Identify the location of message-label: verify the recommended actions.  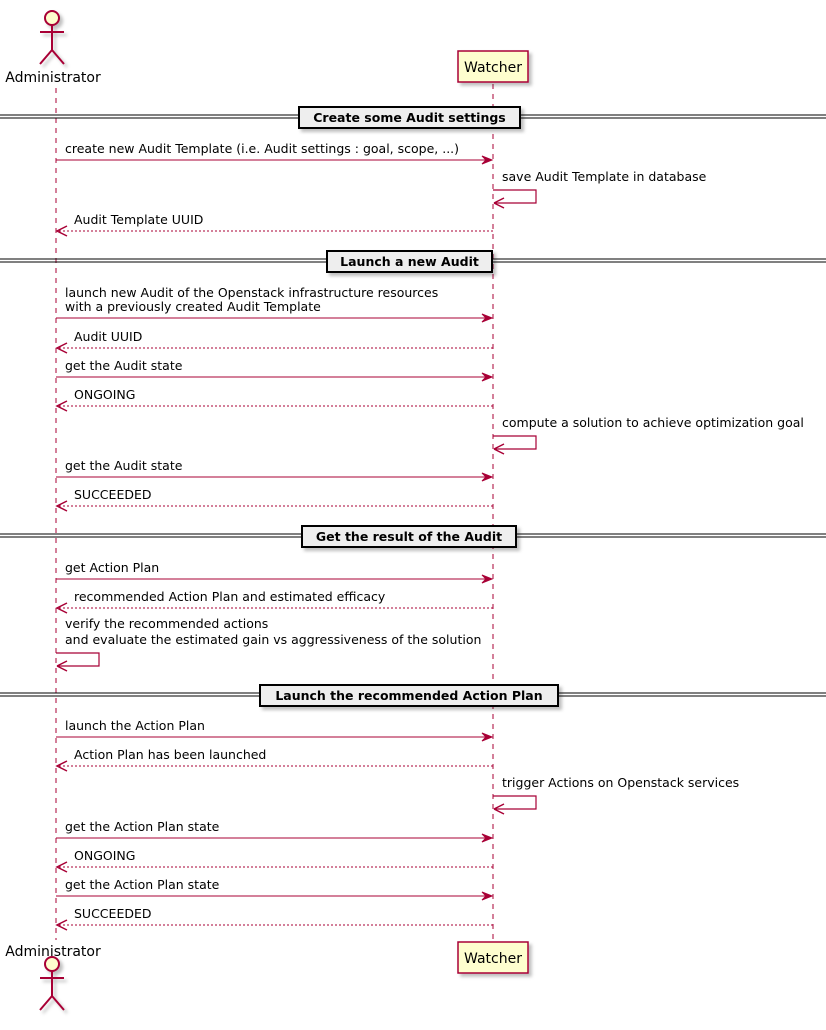
(166, 623).